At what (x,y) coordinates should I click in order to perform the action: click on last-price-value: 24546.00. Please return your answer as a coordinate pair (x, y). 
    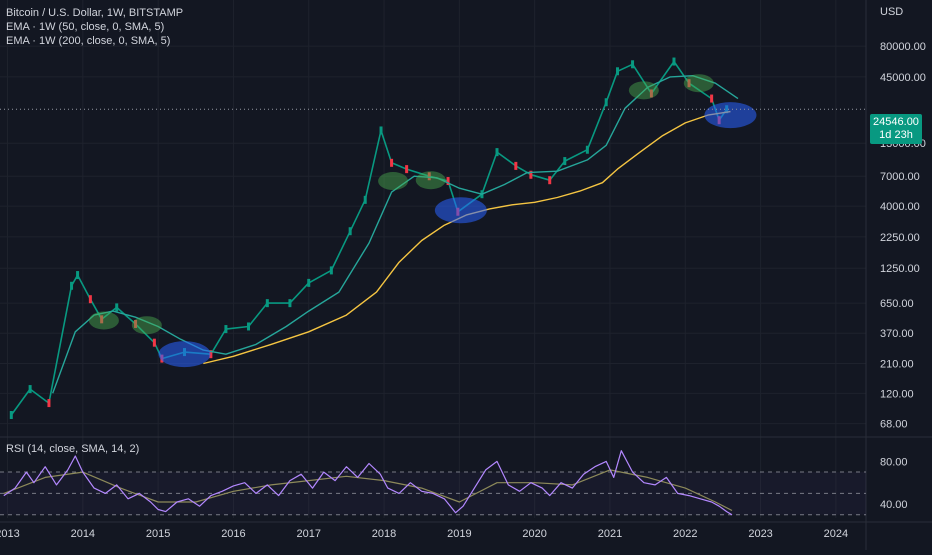
    Looking at the image, I should click on (896, 122).